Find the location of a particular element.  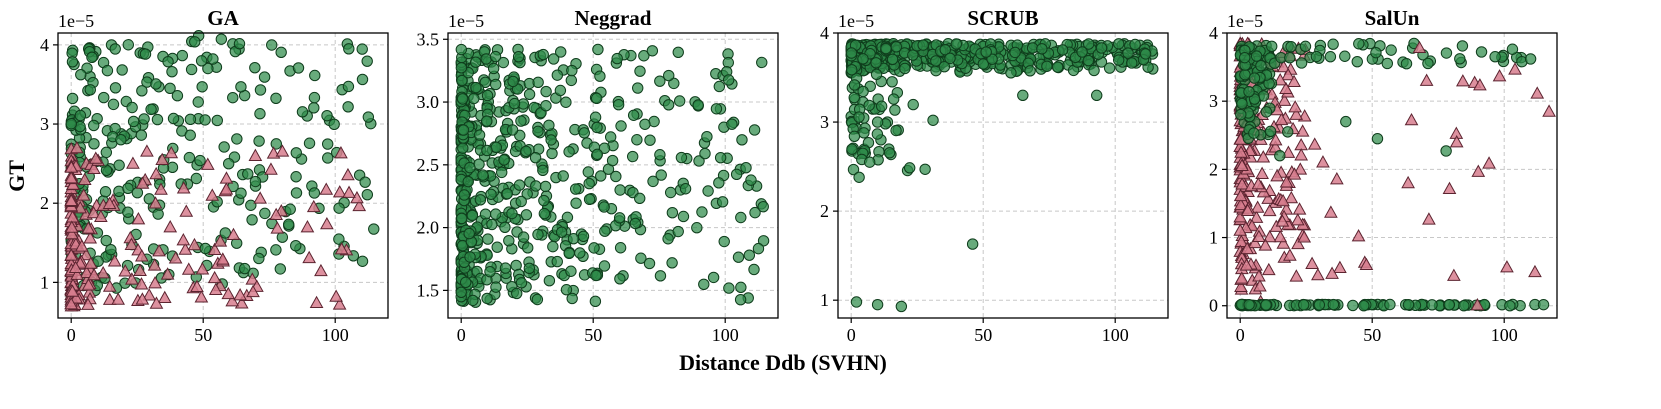

x-tick-label: 0 is located at coordinates (851, 335).